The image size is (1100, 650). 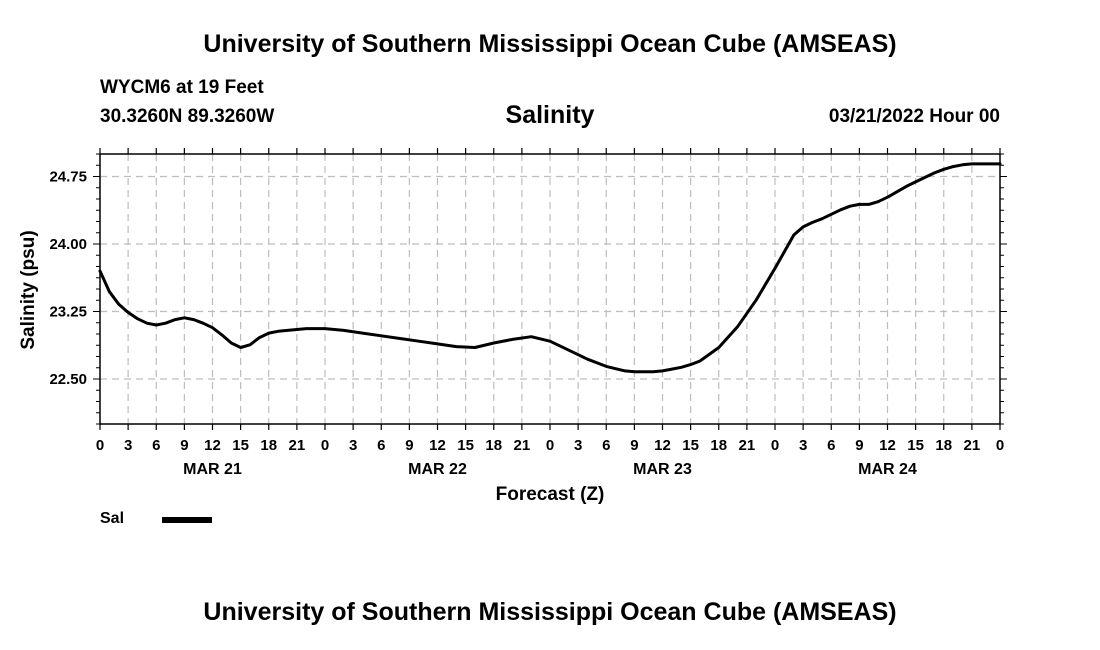 I want to click on x-day-label: MAR 21, so click(x=212, y=469).